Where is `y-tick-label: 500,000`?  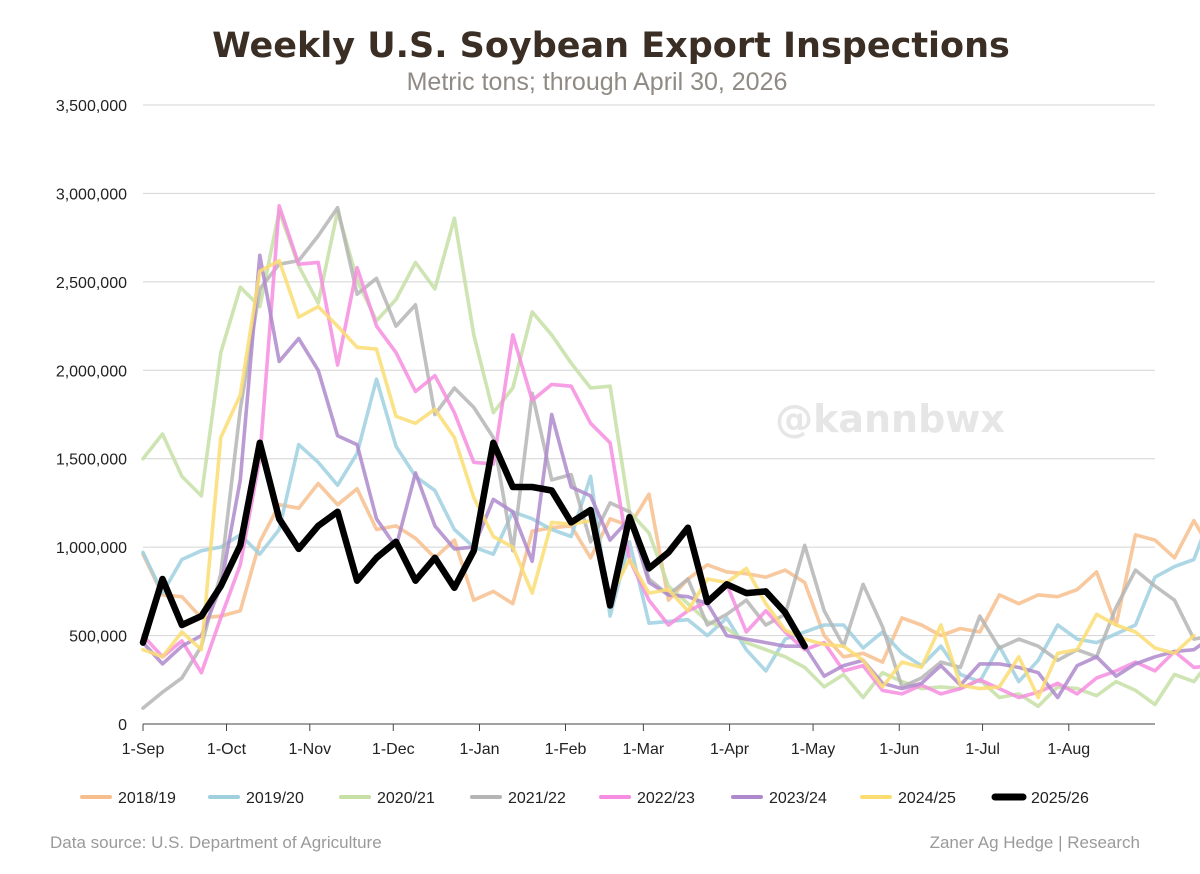
y-tick-label: 500,000 is located at coordinates (98, 637).